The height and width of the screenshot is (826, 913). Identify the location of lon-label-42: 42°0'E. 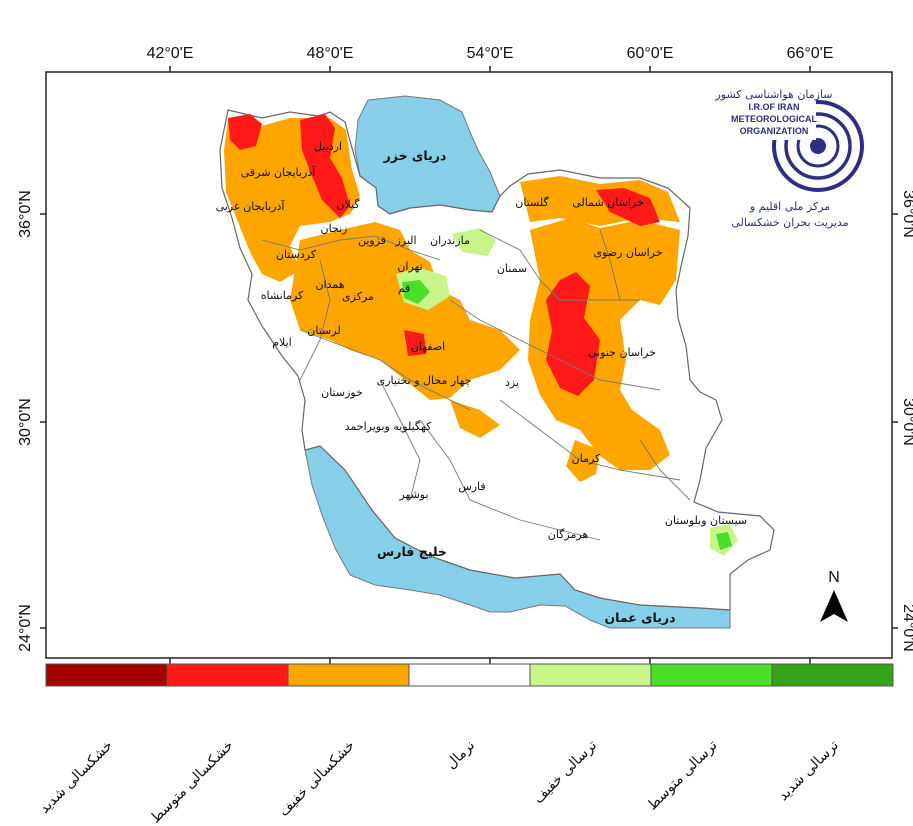
(170, 53).